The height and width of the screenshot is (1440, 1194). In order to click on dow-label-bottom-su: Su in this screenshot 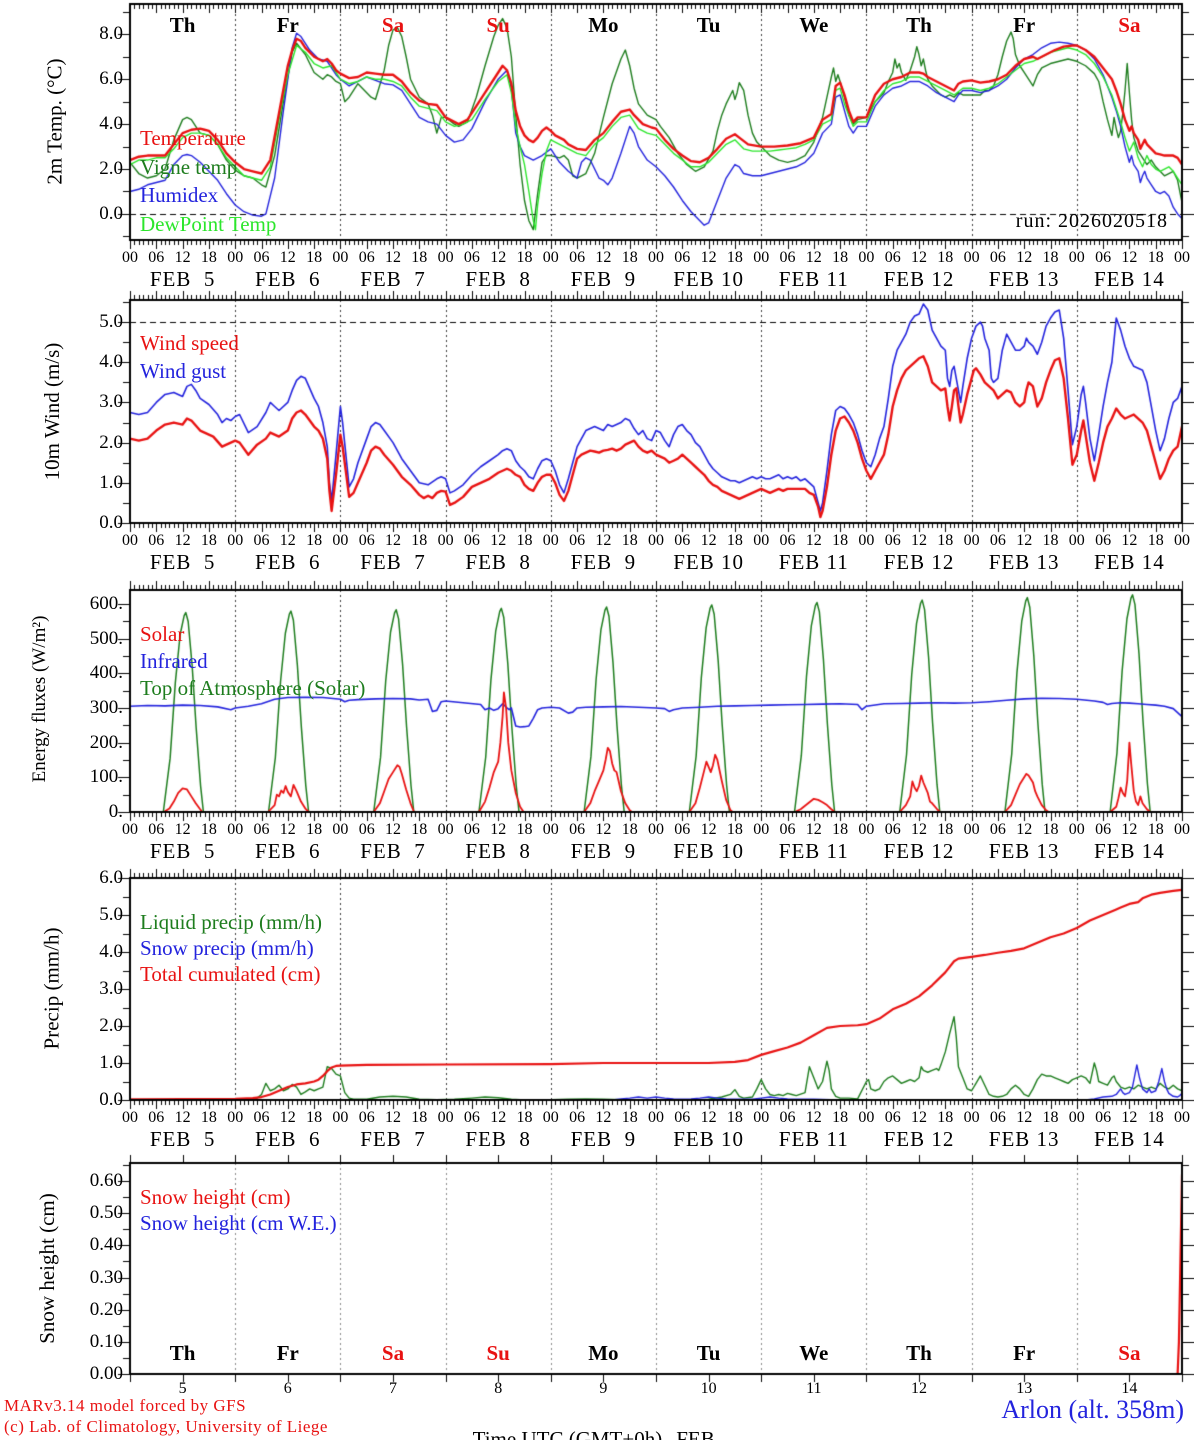, I will do `click(498, 1353)`.